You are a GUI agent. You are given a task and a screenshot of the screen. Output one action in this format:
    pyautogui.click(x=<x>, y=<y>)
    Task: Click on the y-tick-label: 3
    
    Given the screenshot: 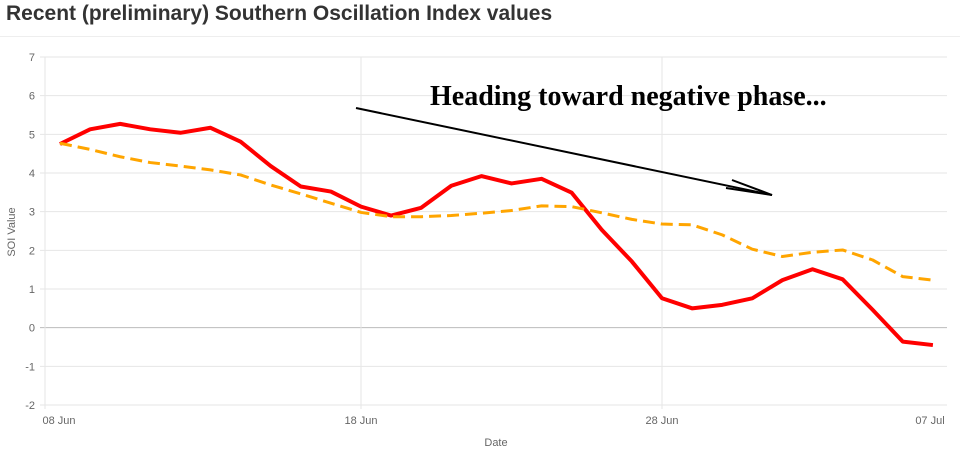 What is the action you would take?
    pyautogui.click(x=32, y=213)
    